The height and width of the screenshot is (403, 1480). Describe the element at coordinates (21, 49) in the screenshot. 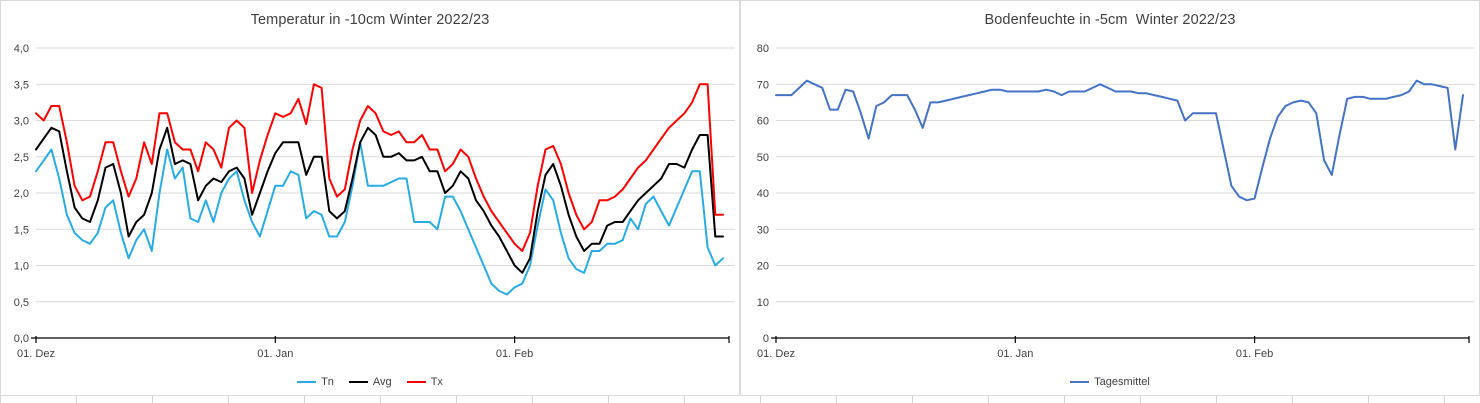

I see `y-axis-tick-label: 4,0` at that location.